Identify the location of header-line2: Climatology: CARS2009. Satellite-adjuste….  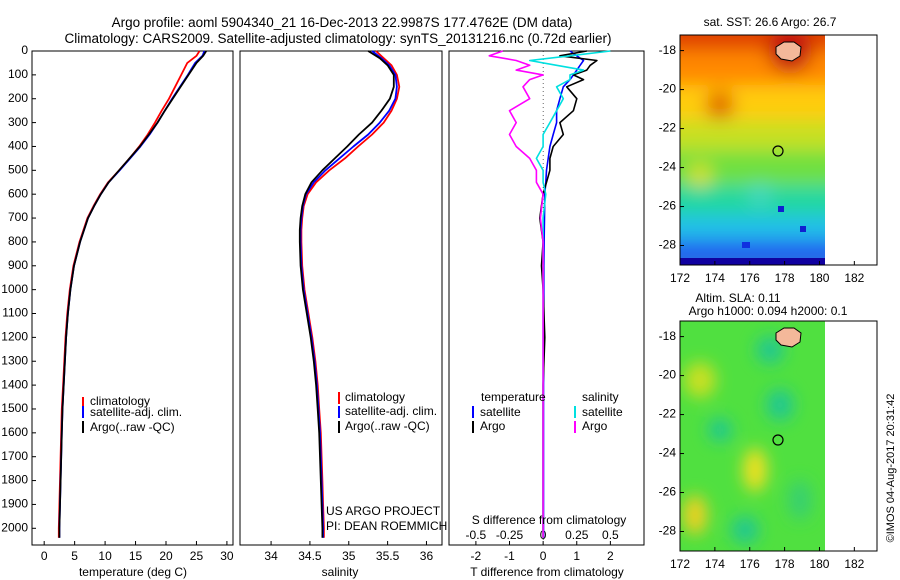
(337, 38).